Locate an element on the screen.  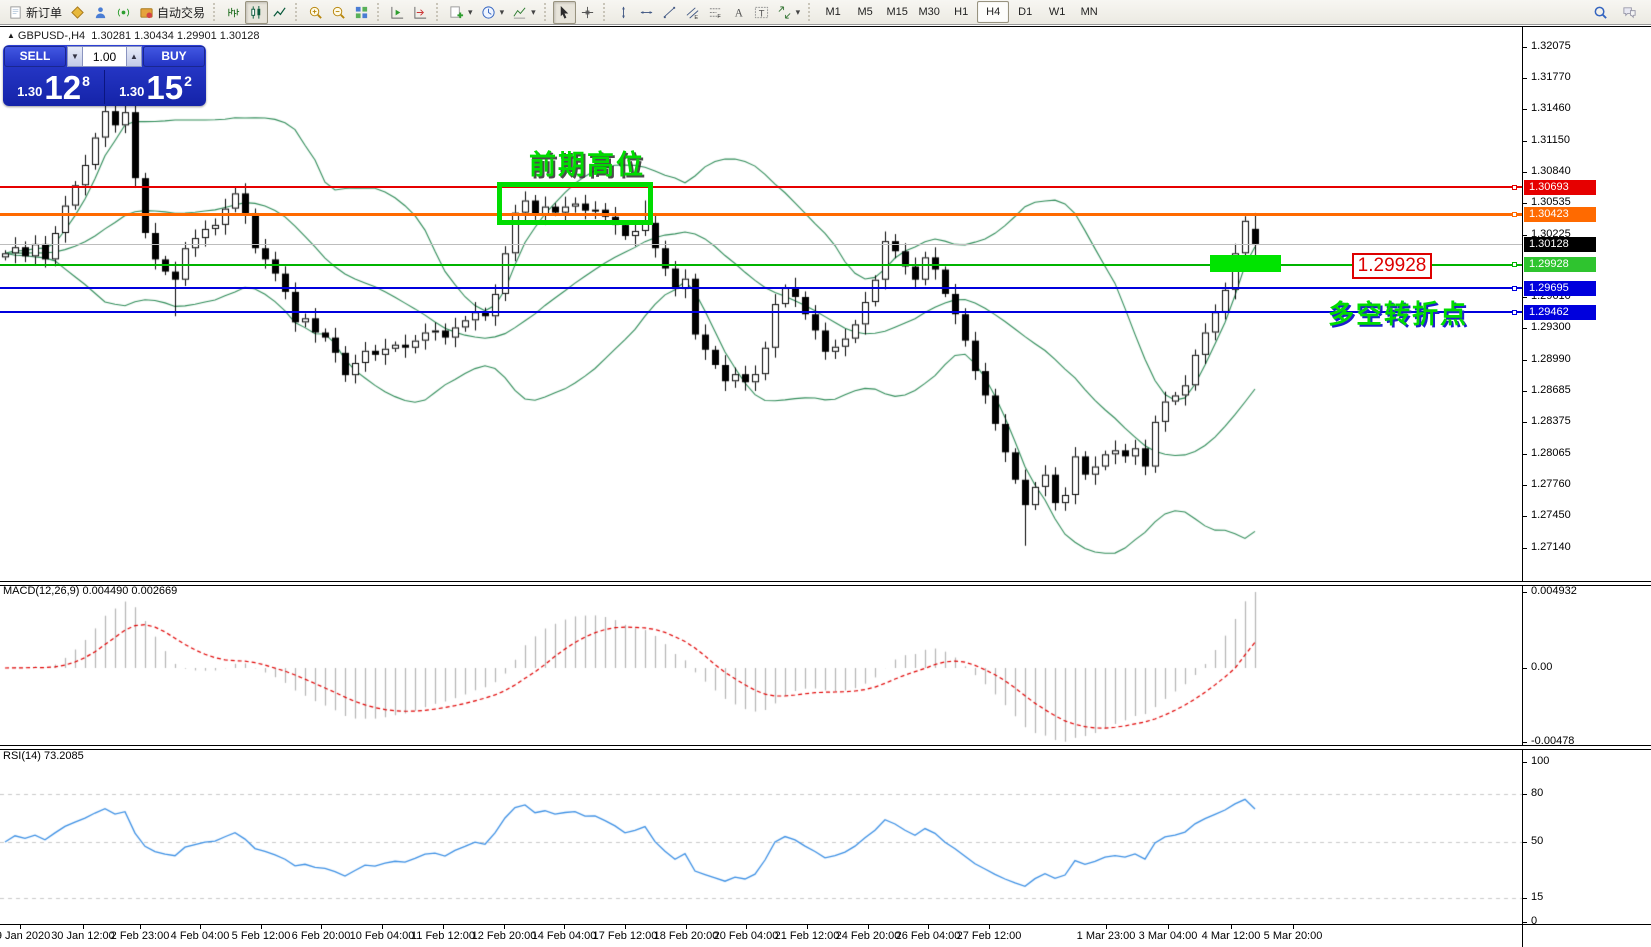
chat-icon is located at coordinates (1629, 12).